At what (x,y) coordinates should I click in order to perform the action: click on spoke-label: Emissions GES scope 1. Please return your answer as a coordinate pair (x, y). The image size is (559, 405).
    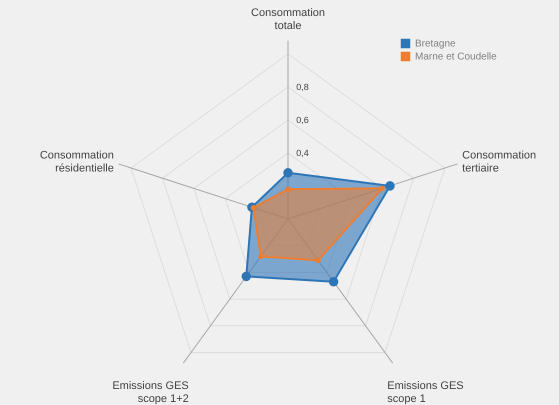
    Looking at the image, I should click on (425, 392).